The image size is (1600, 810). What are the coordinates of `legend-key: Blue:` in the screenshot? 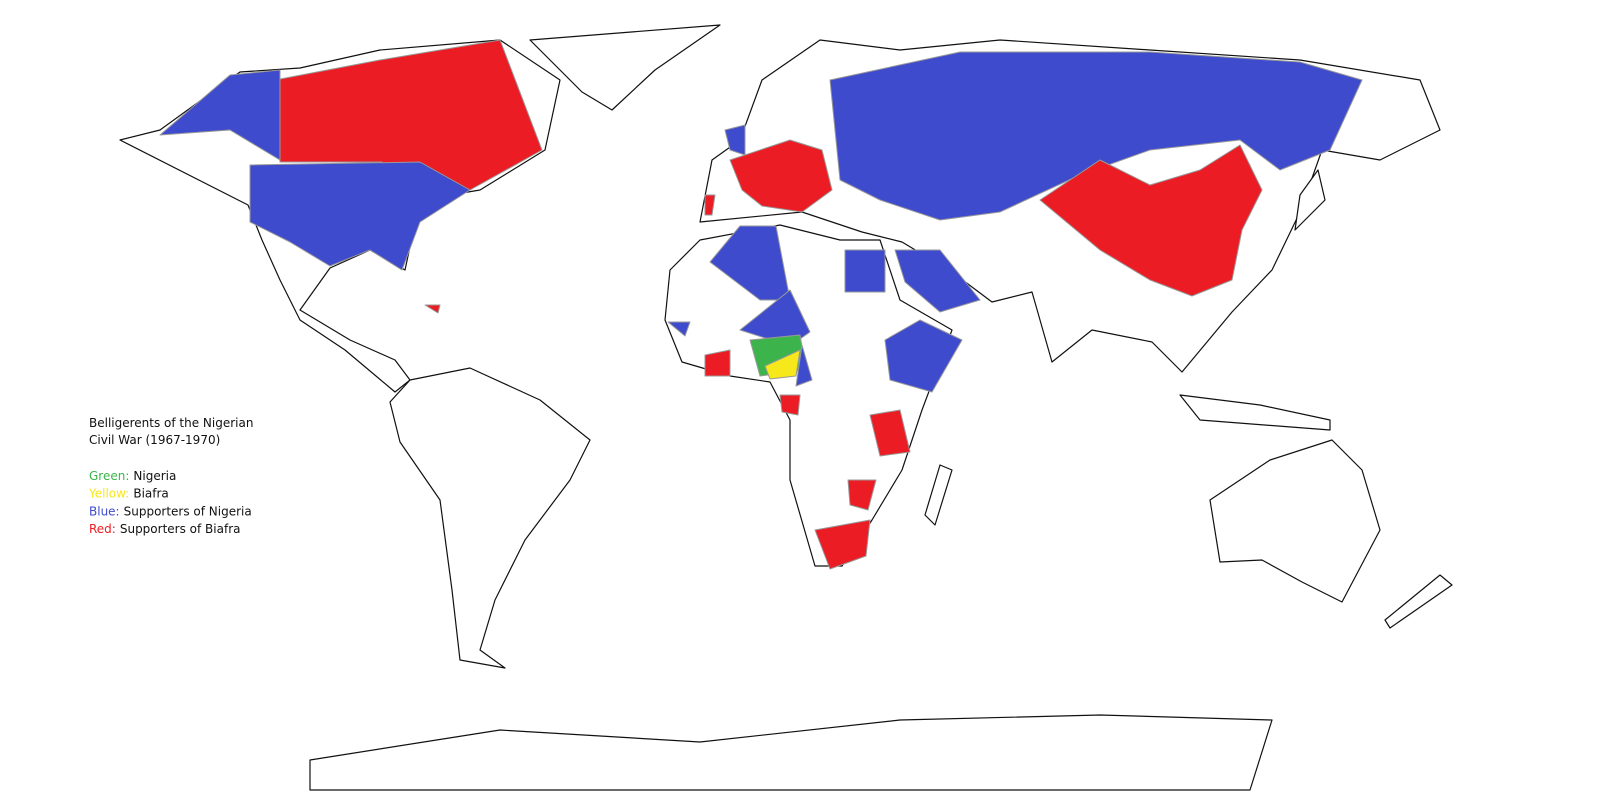 It's located at (104, 511).